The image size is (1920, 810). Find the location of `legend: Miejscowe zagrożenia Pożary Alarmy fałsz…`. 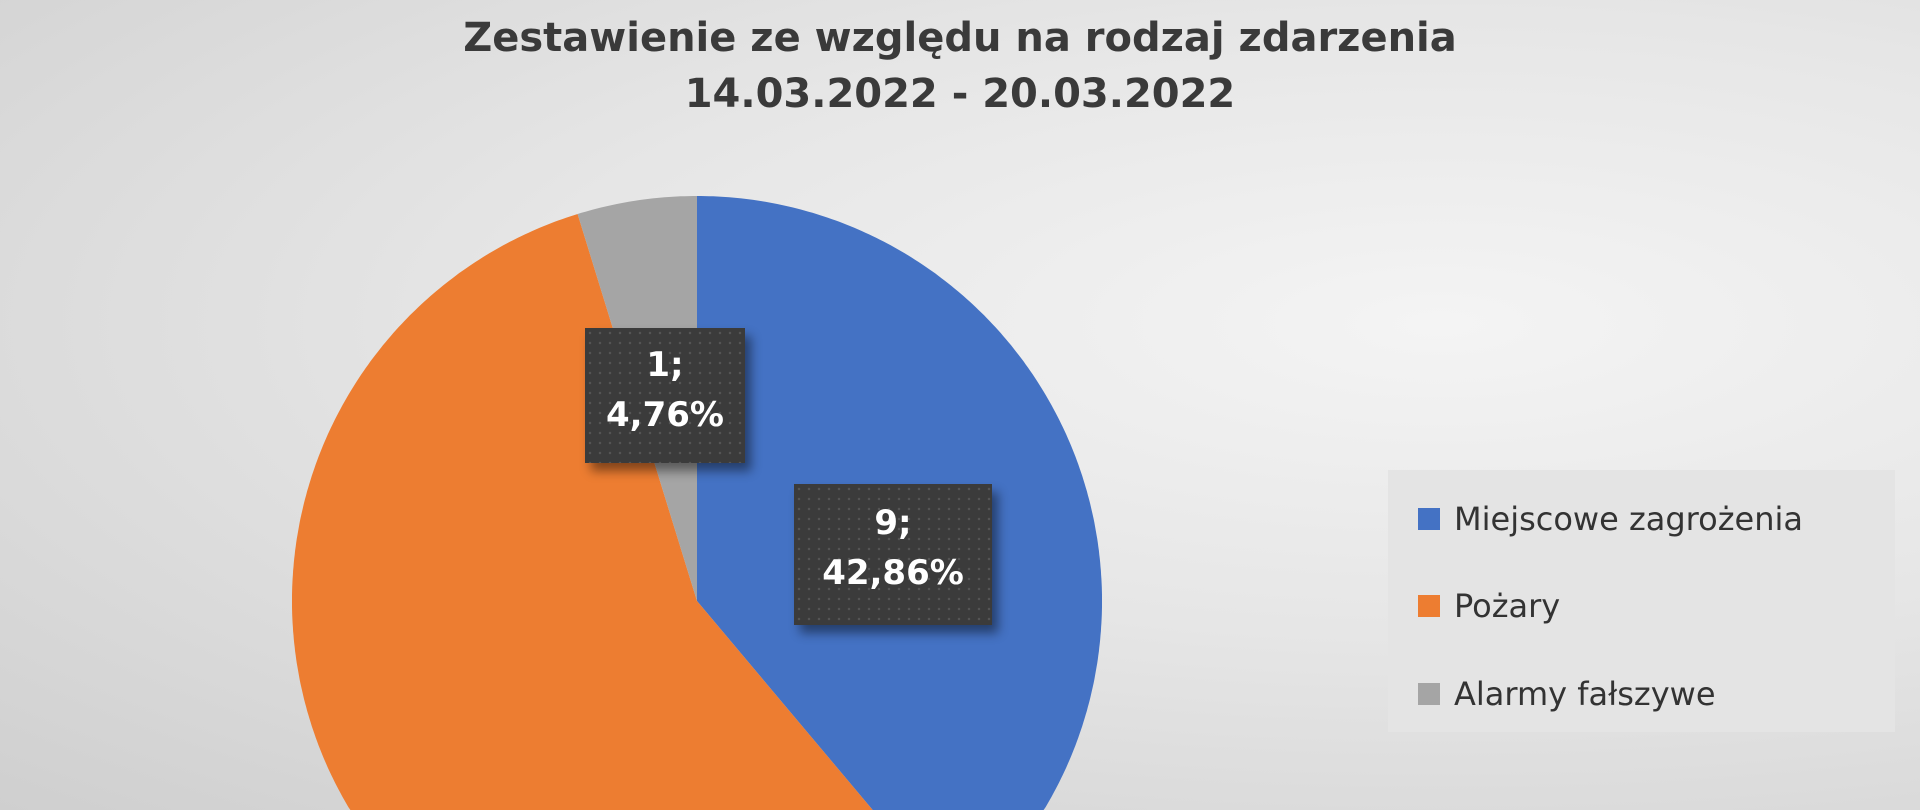

legend: Miejscowe zagrożenia Pożary Alarmy fałsz… is located at coordinates (1641, 601).